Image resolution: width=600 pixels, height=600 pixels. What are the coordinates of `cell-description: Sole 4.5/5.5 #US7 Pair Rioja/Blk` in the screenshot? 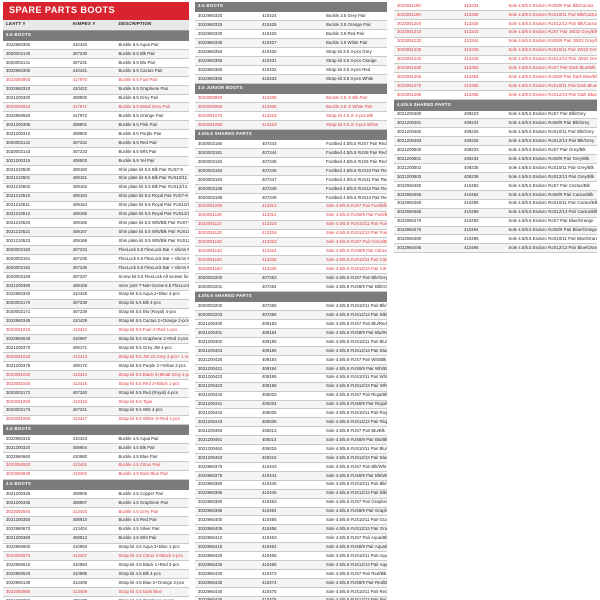 It's located at (355, 396).